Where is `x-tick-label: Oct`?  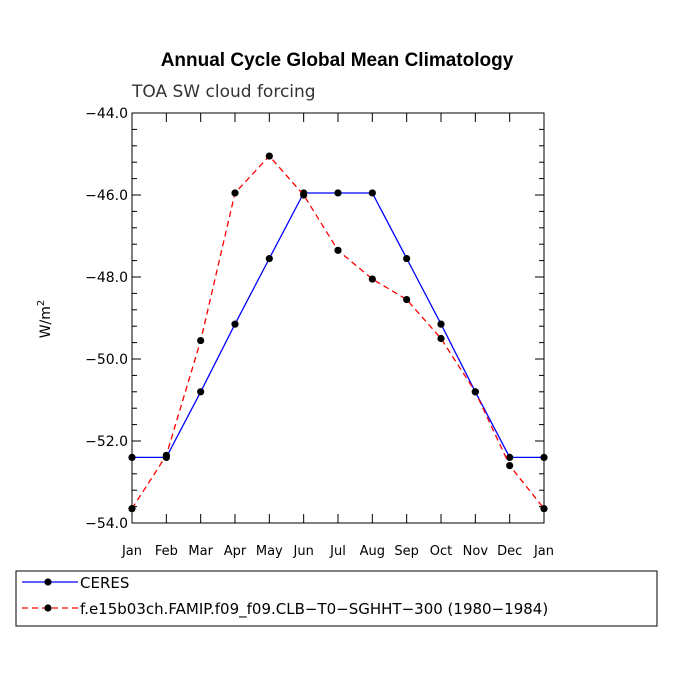 x-tick-label: Oct is located at coordinates (441, 551).